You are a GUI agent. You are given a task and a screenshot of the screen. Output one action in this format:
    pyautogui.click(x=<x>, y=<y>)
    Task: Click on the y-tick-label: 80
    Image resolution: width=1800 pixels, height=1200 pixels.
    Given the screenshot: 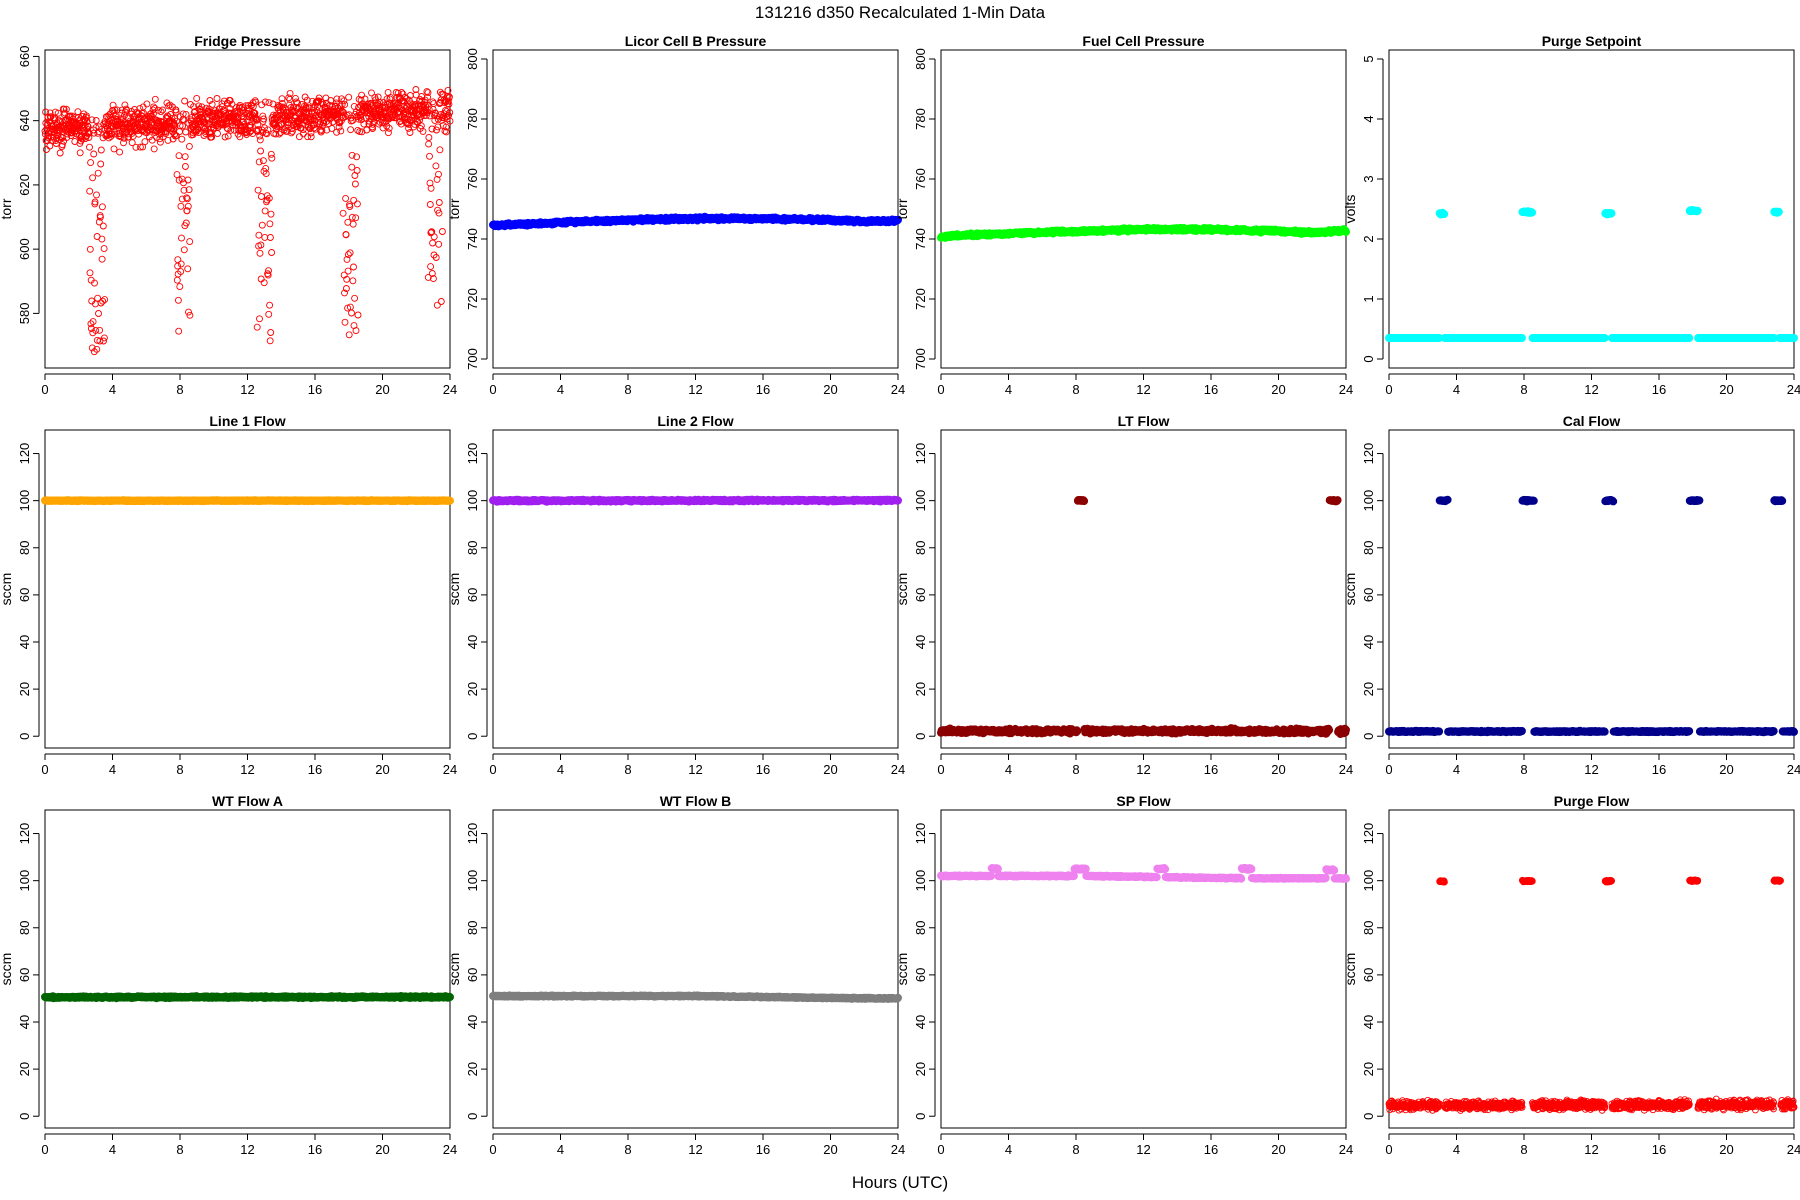 What is the action you would take?
    pyautogui.click(x=472, y=548)
    